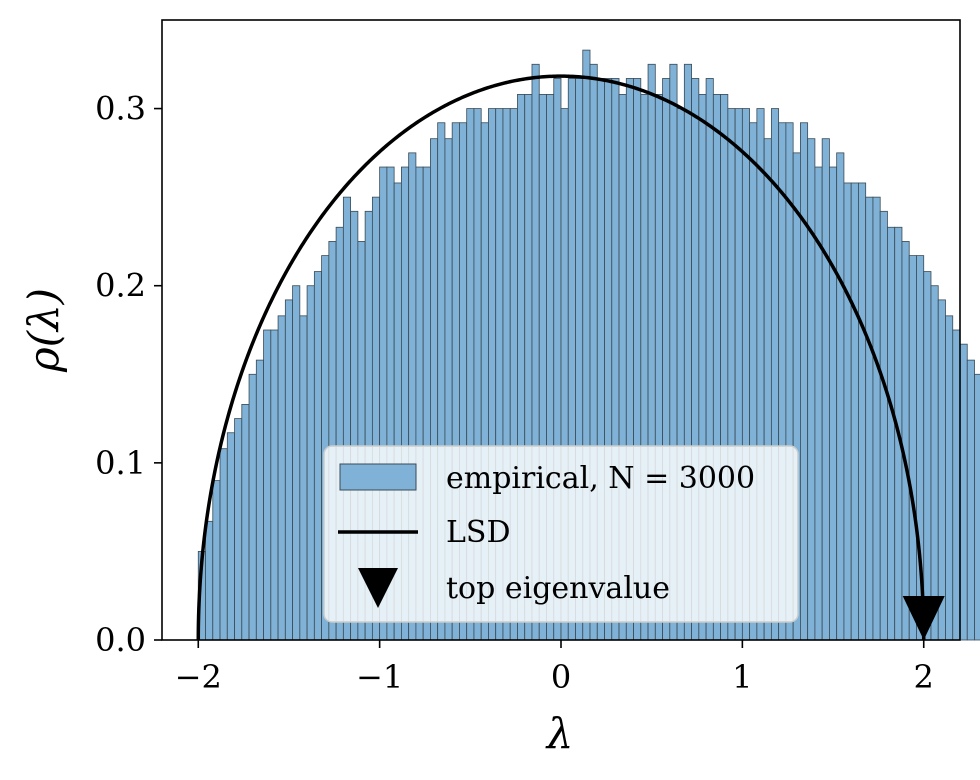 The image size is (980, 780). Describe the element at coordinates (924, 677) in the screenshot. I see `x-tick-label: 2` at that location.